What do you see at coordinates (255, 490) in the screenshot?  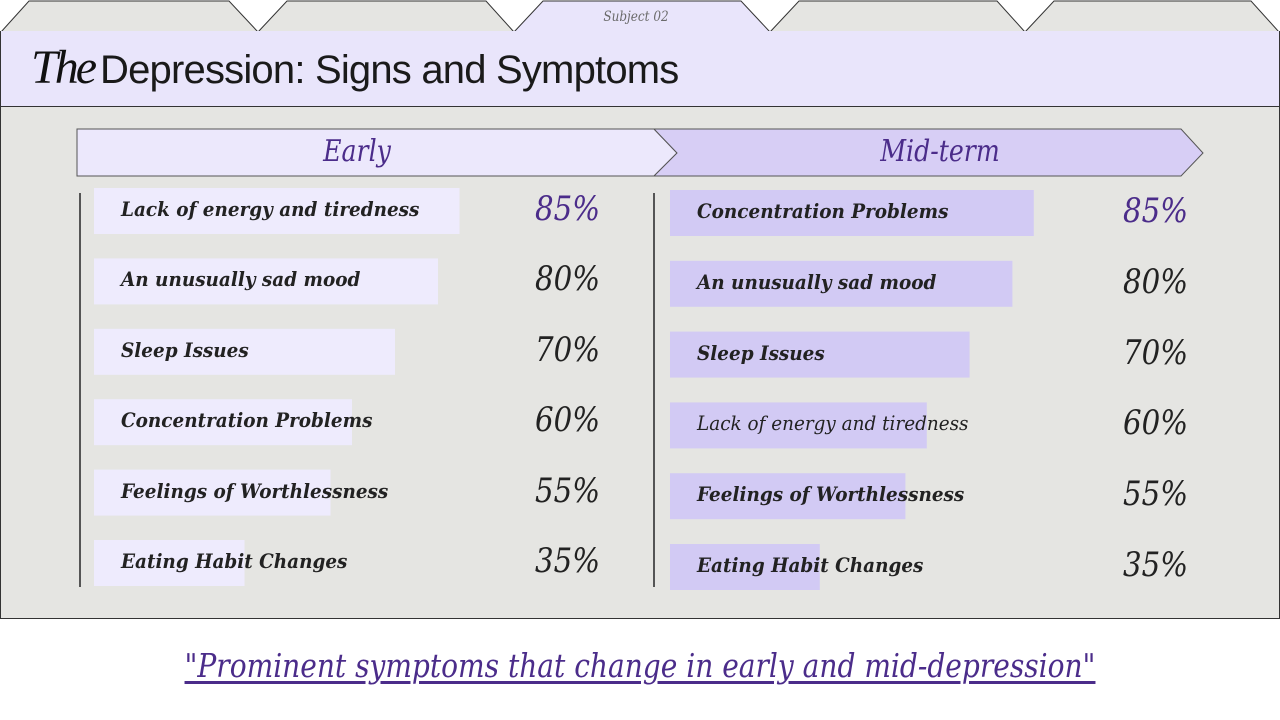 I see `early-label-5: Feelings of Worthlessness` at bounding box center [255, 490].